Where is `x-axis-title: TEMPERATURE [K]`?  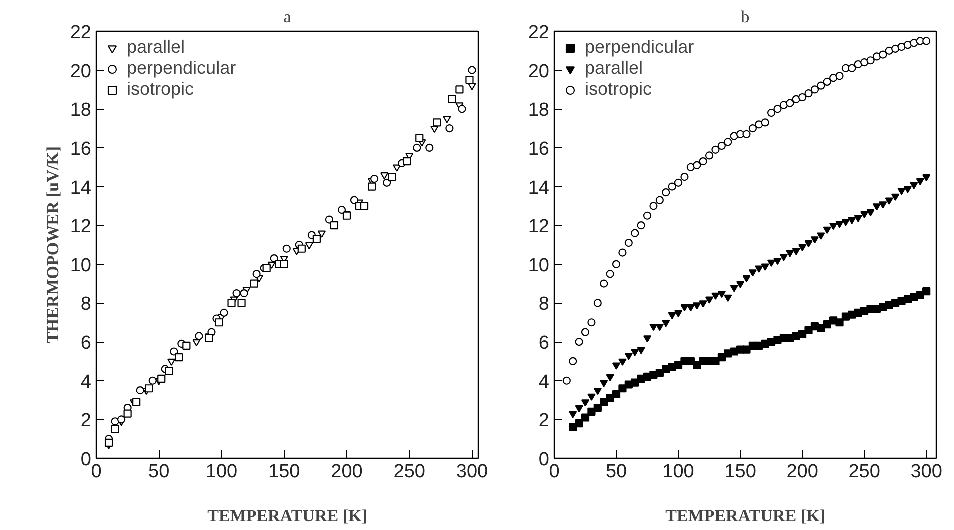 x-axis-title: TEMPERATURE [K] is located at coordinates (746, 516).